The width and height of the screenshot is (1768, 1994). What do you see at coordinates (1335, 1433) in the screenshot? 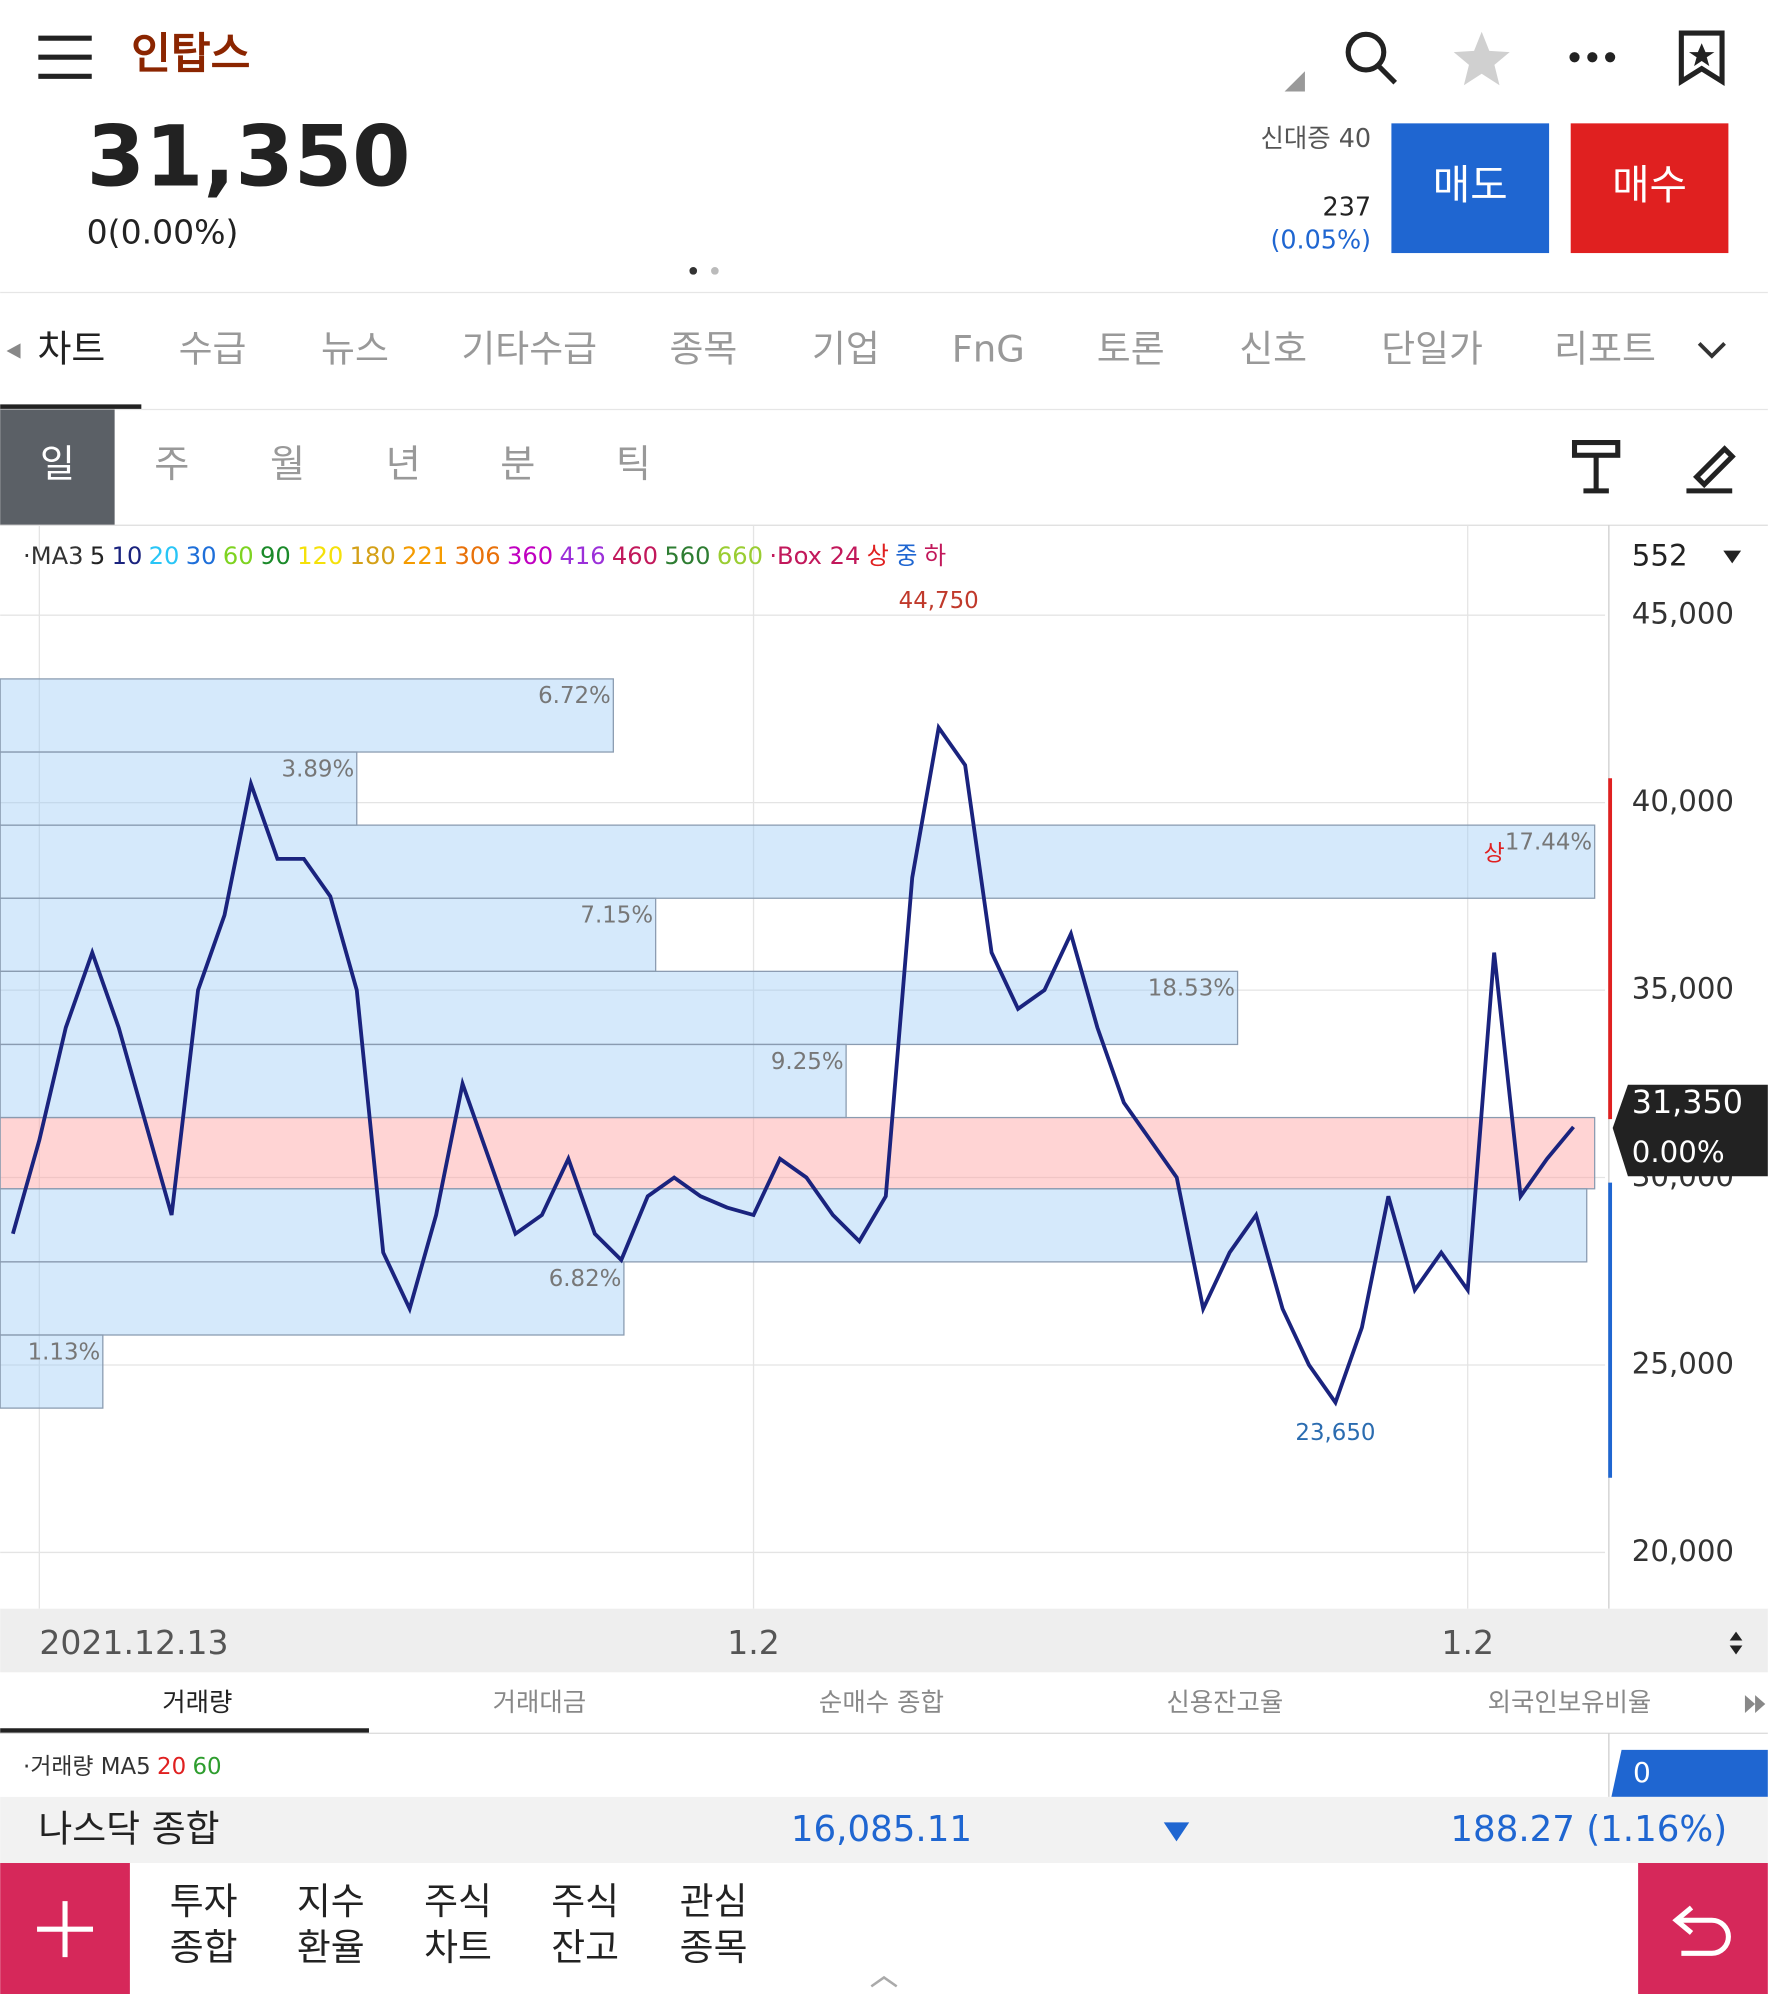
I see `annotation: 23,650` at bounding box center [1335, 1433].